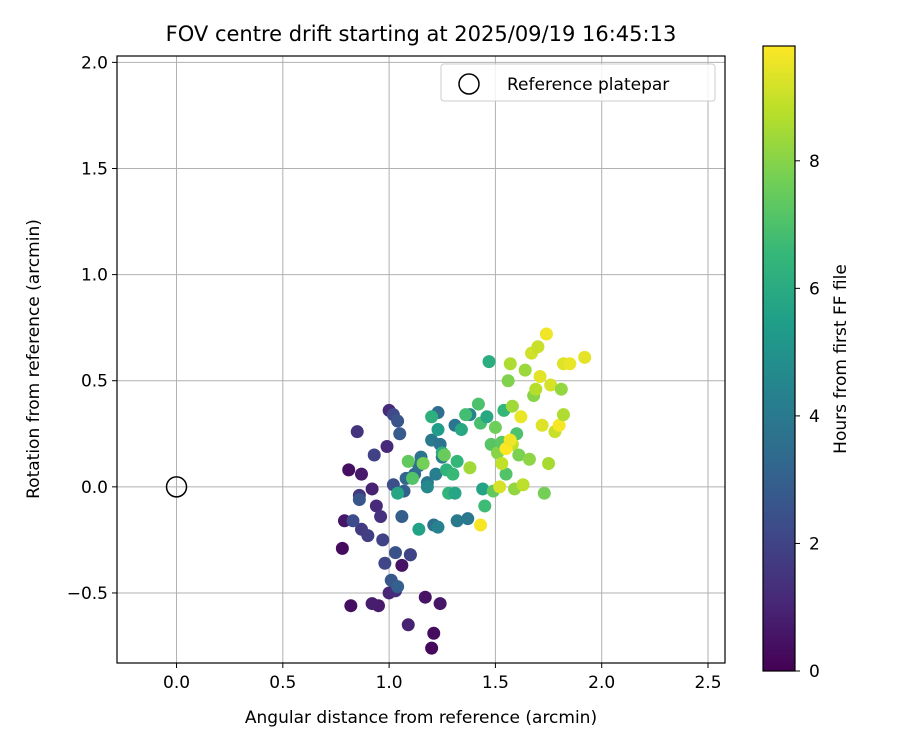 The height and width of the screenshot is (750, 900). I want to click on legend: Reference platepar, so click(578, 82).